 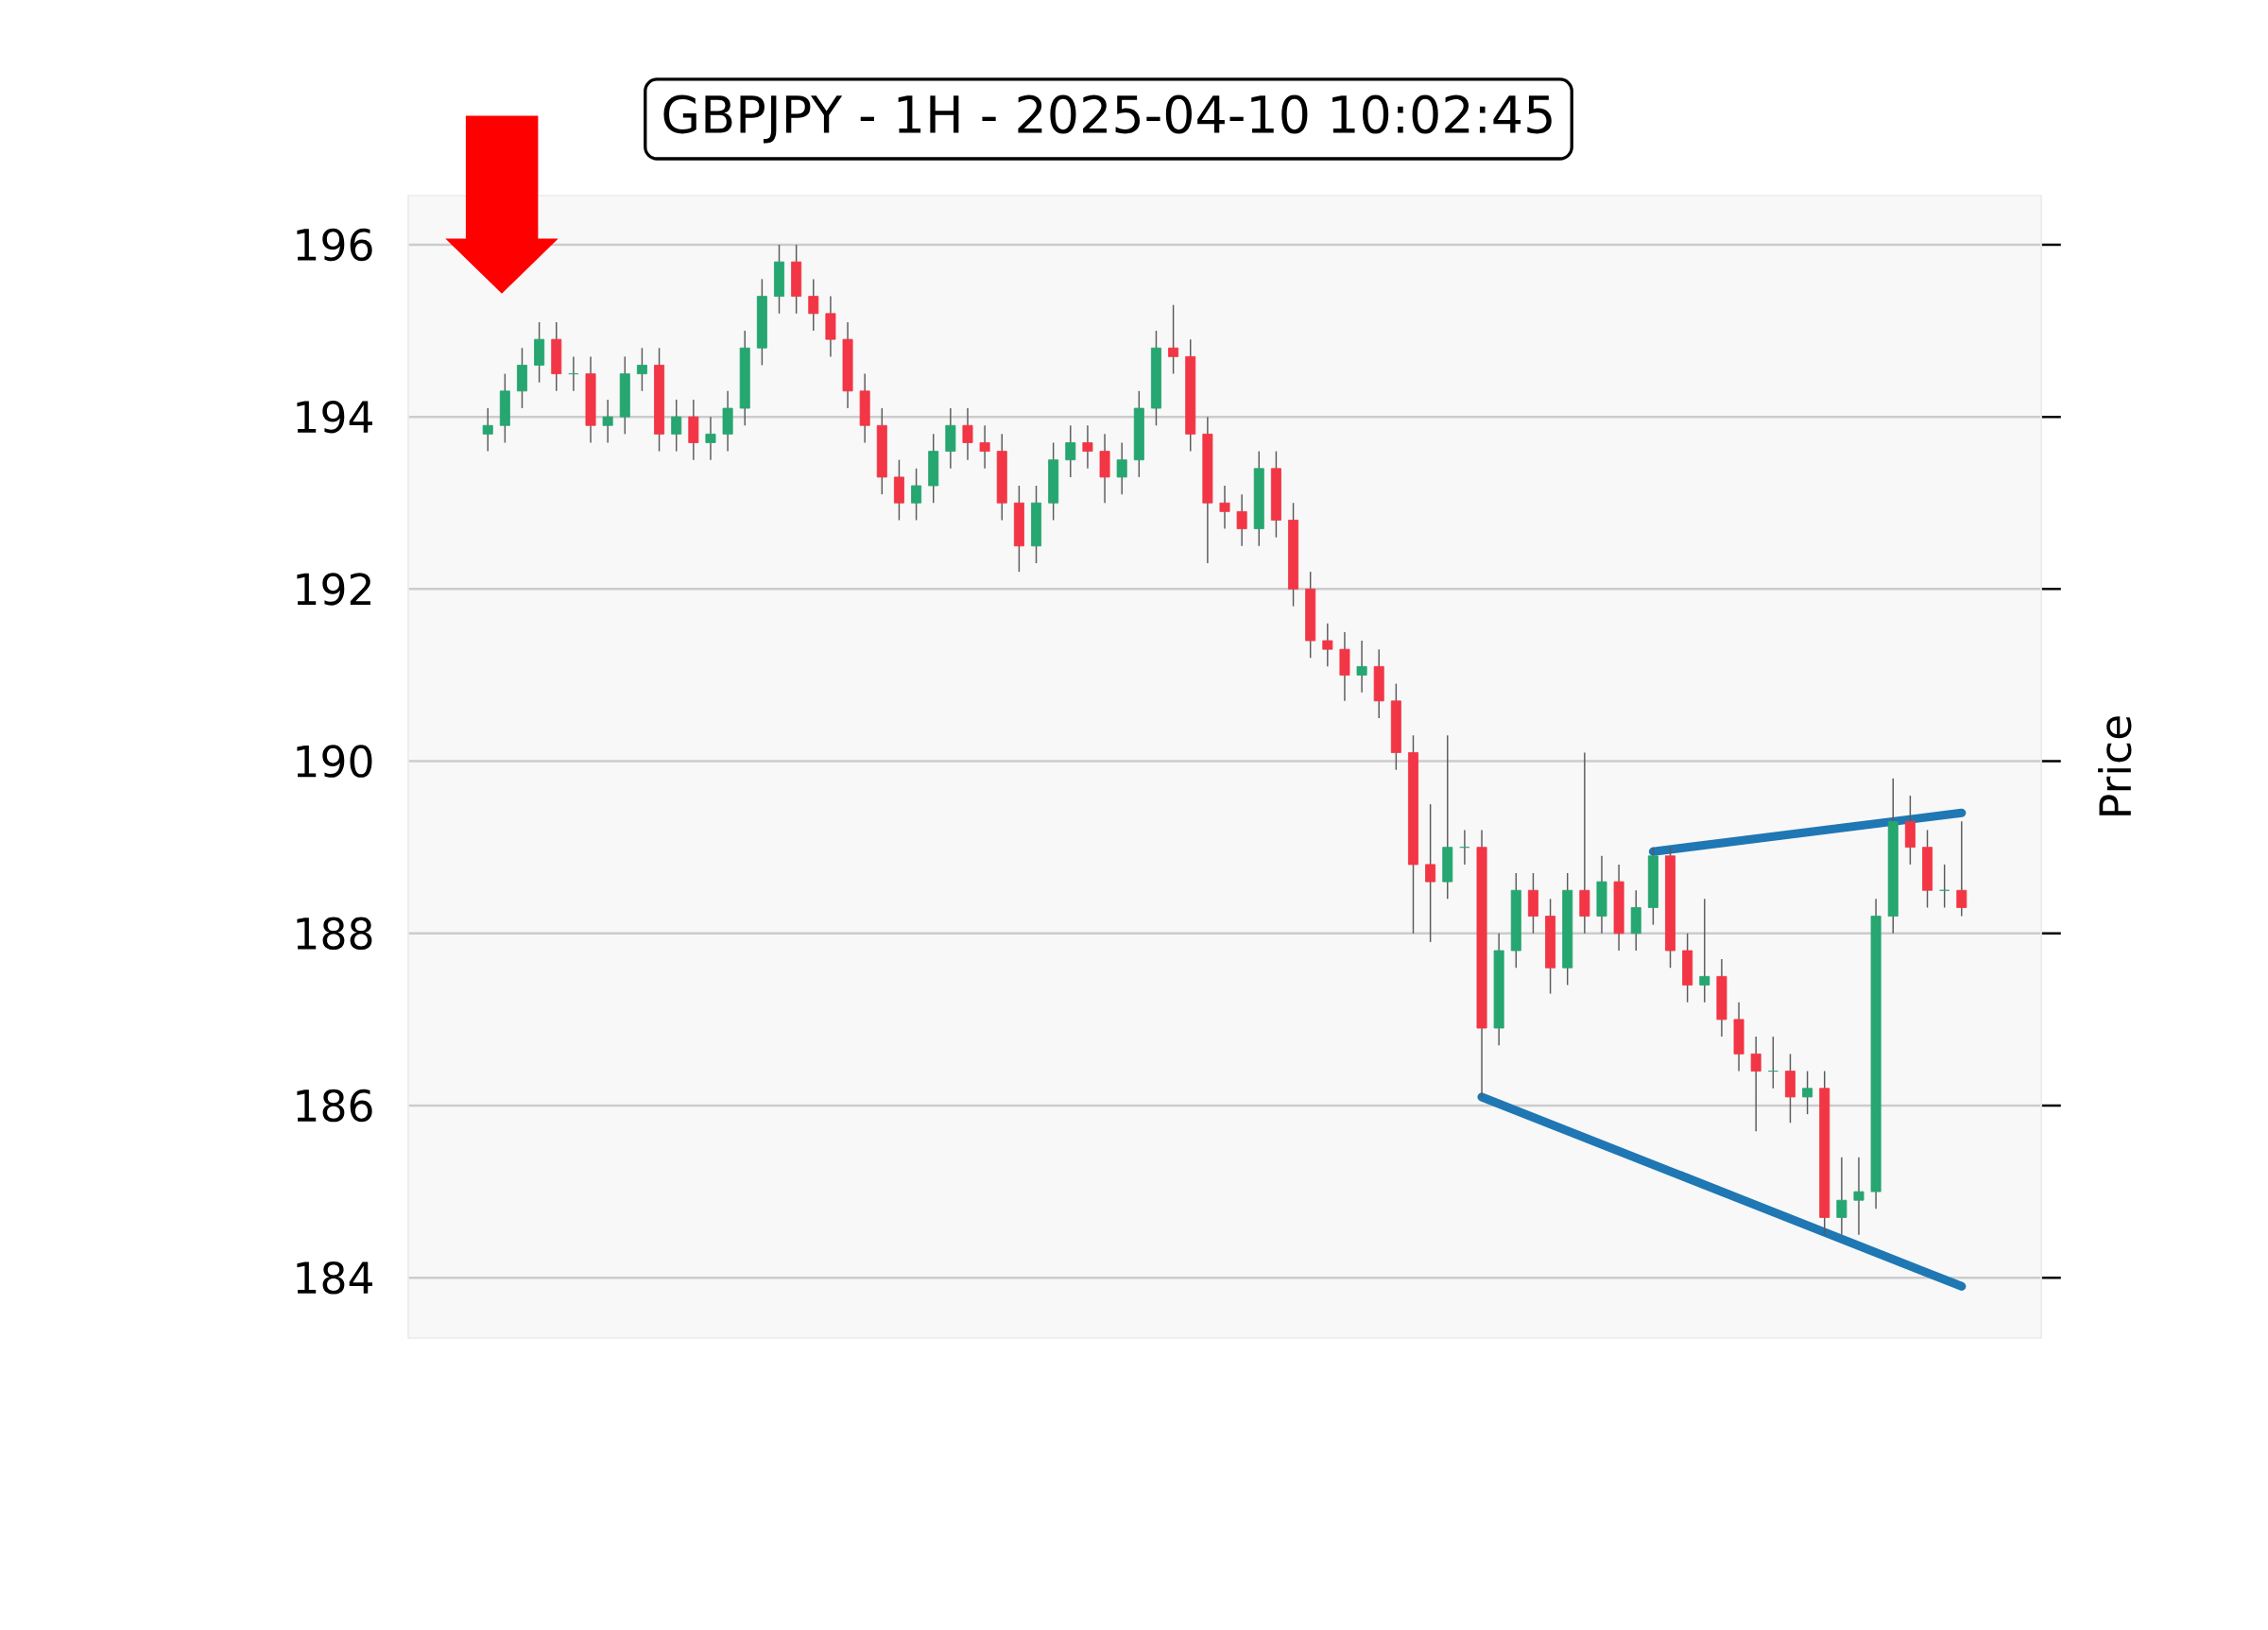 What do you see at coordinates (334, 1106) in the screenshot?
I see `y-tick-label: 186` at bounding box center [334, 1106].